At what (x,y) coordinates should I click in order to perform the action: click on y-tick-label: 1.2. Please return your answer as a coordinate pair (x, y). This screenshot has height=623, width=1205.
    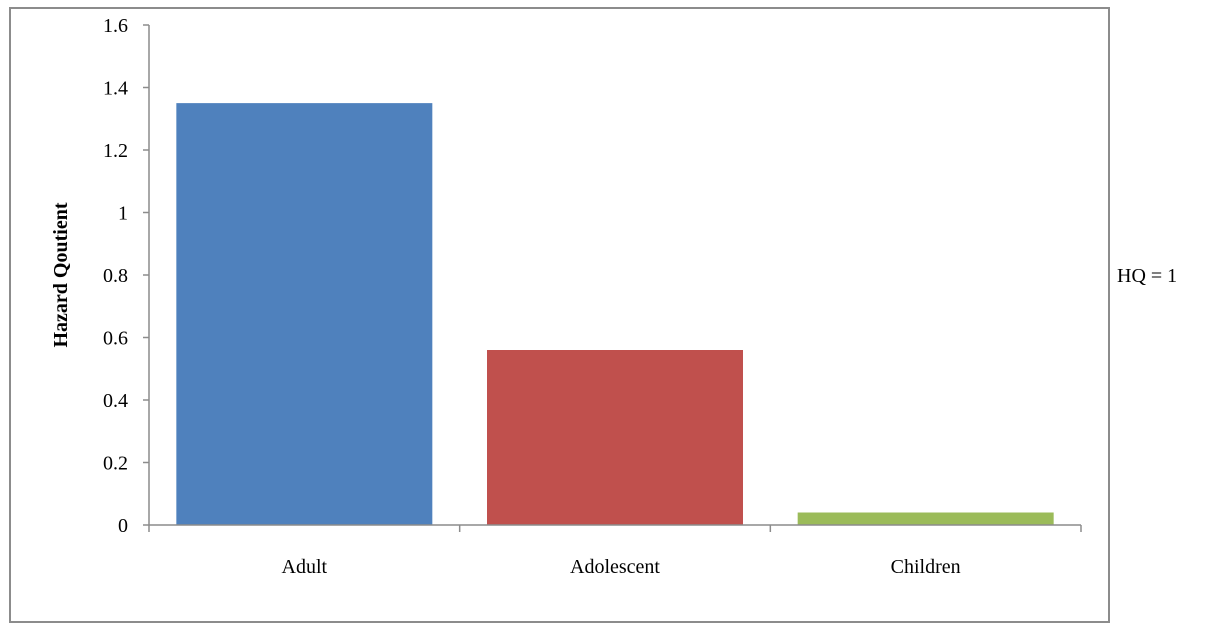
    Looking at the image, I should click on (115, 151).